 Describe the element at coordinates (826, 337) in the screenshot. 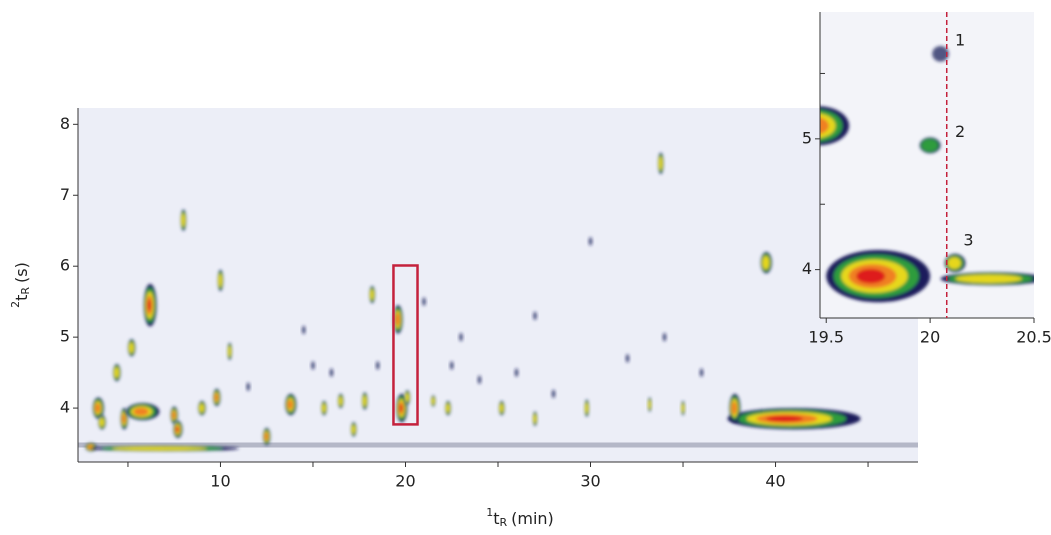

I see `x-tick-label: 19.5` at that location.